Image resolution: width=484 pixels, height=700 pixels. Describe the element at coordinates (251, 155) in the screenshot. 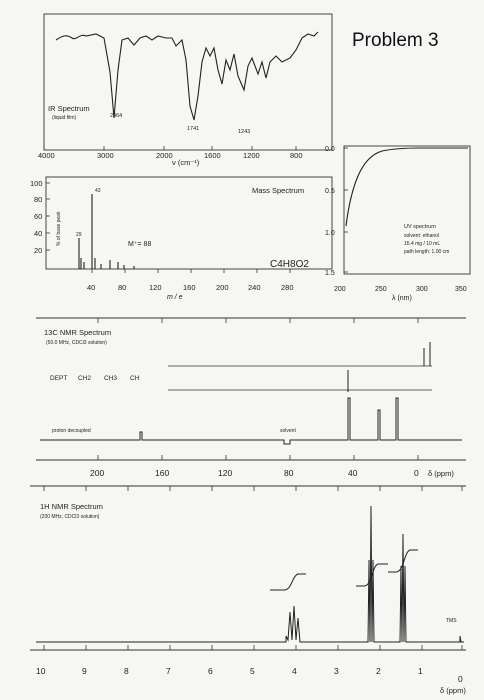

I see `ir-tick-1200: 1200` at that location.